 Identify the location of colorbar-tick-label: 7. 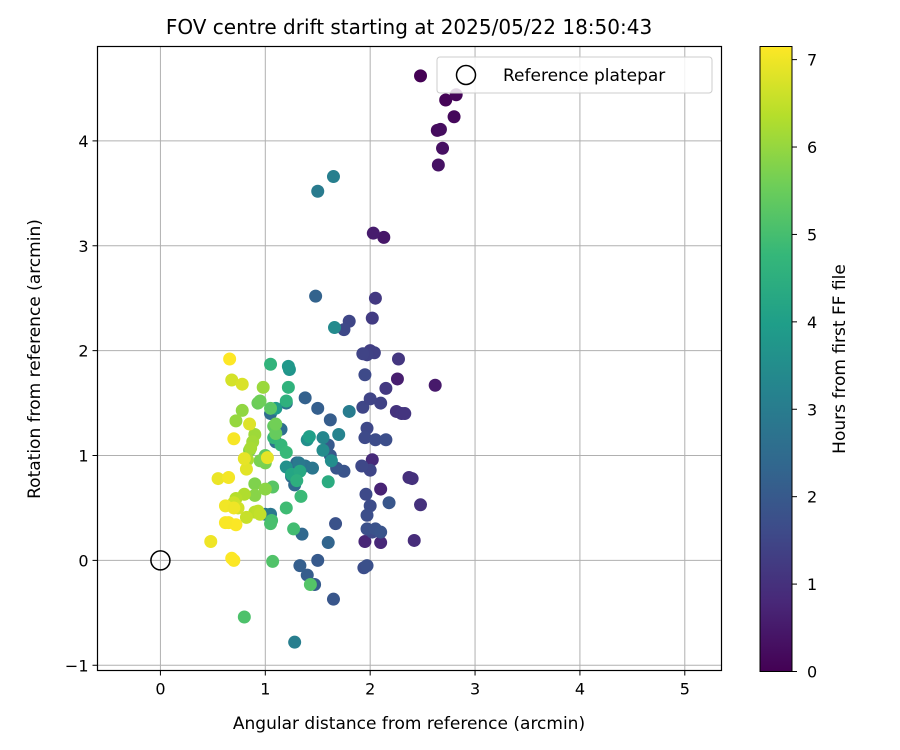
(812, 60).